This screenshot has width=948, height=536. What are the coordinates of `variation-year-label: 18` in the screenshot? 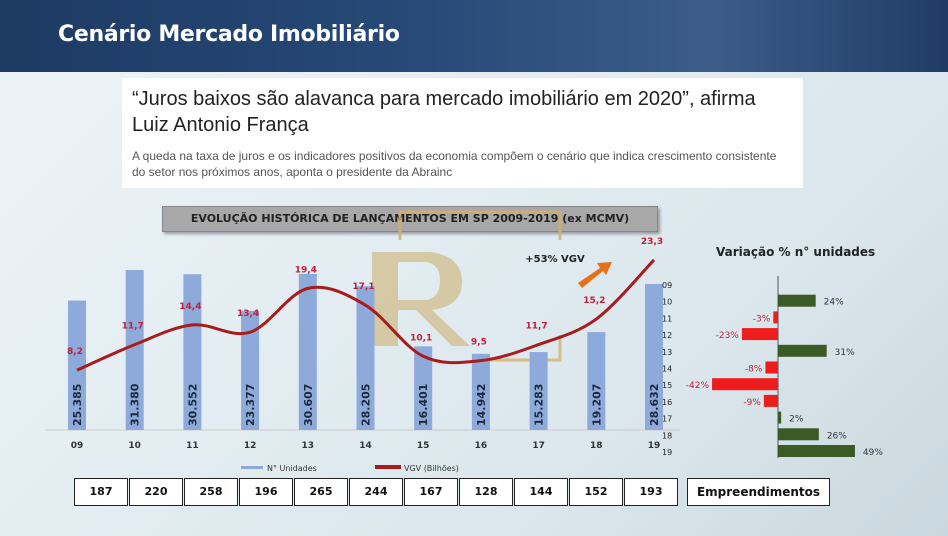 It's located at (667, 435).